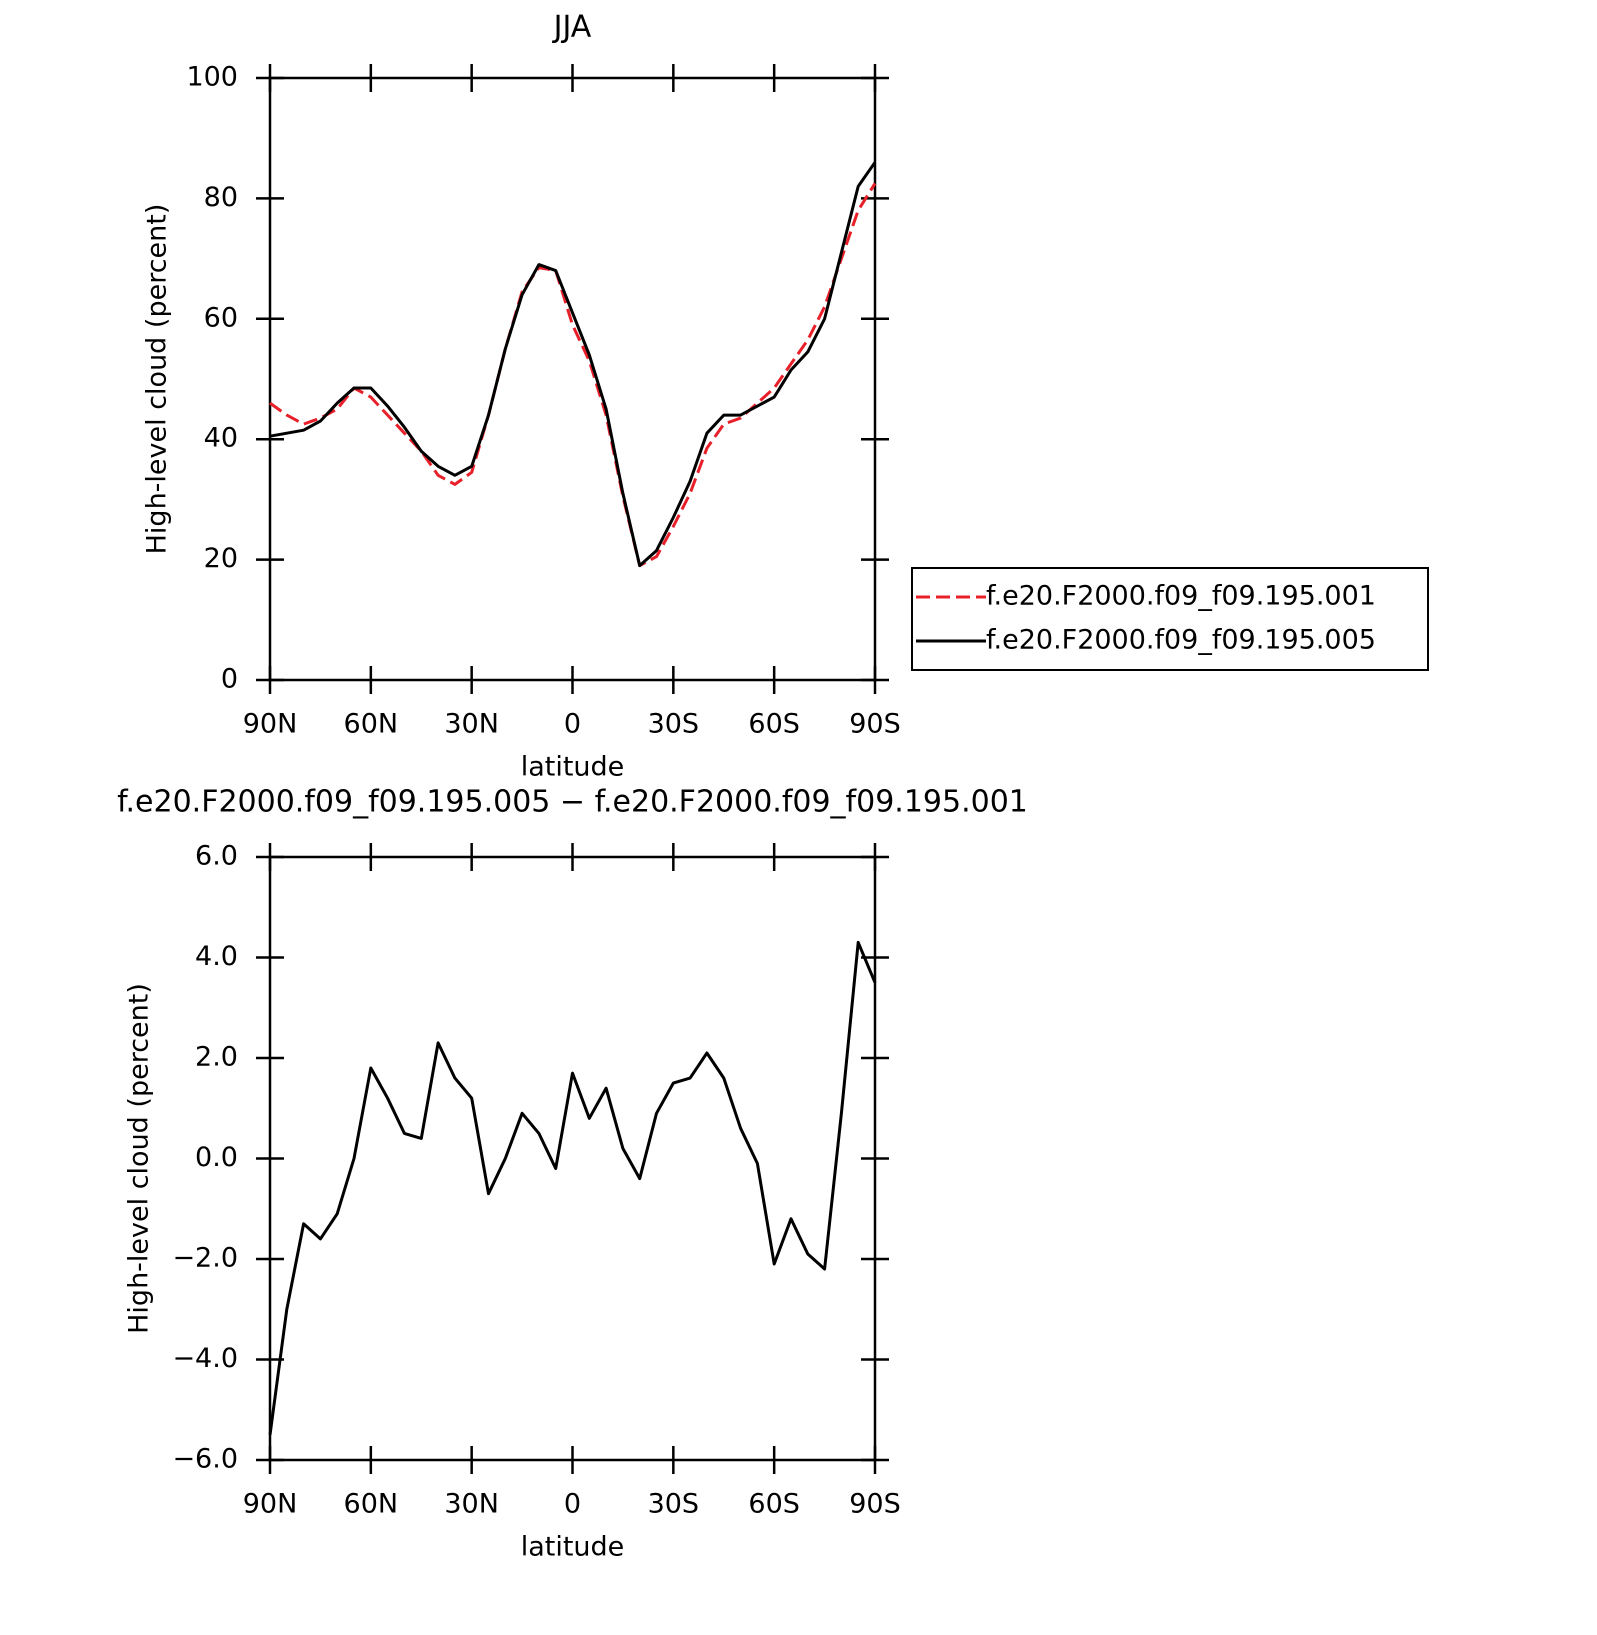  I want to click on y-tick-label: −6.0, so click(205, 1459).